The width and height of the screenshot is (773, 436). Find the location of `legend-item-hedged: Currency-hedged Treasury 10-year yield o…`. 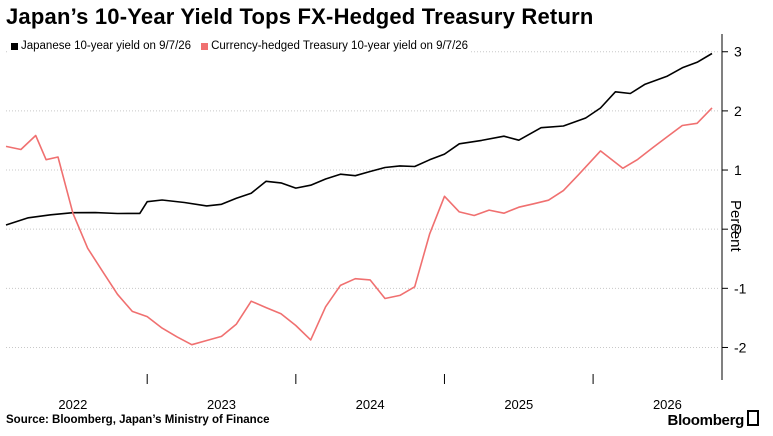

legend-item-hedged: Currency-hedged Treasury 10-year yield o… is located at coordinates (334, 46).